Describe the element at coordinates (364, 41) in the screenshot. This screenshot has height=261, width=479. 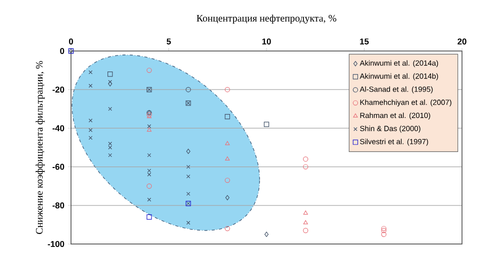
I see `x-tick-label: 15` at that location.